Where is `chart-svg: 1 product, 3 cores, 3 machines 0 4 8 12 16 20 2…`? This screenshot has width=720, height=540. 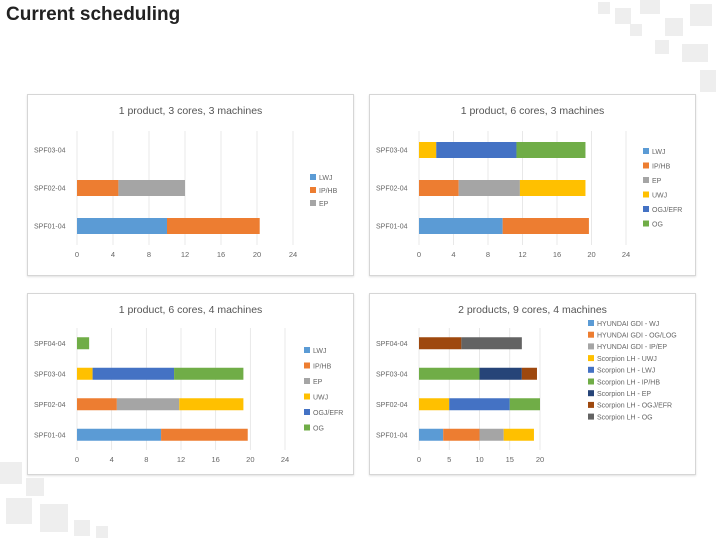
chart-svg: 1 product, 3 cores, 3 machines 0 4 8 12 16 20 2… is located at coordinates (186, 182).